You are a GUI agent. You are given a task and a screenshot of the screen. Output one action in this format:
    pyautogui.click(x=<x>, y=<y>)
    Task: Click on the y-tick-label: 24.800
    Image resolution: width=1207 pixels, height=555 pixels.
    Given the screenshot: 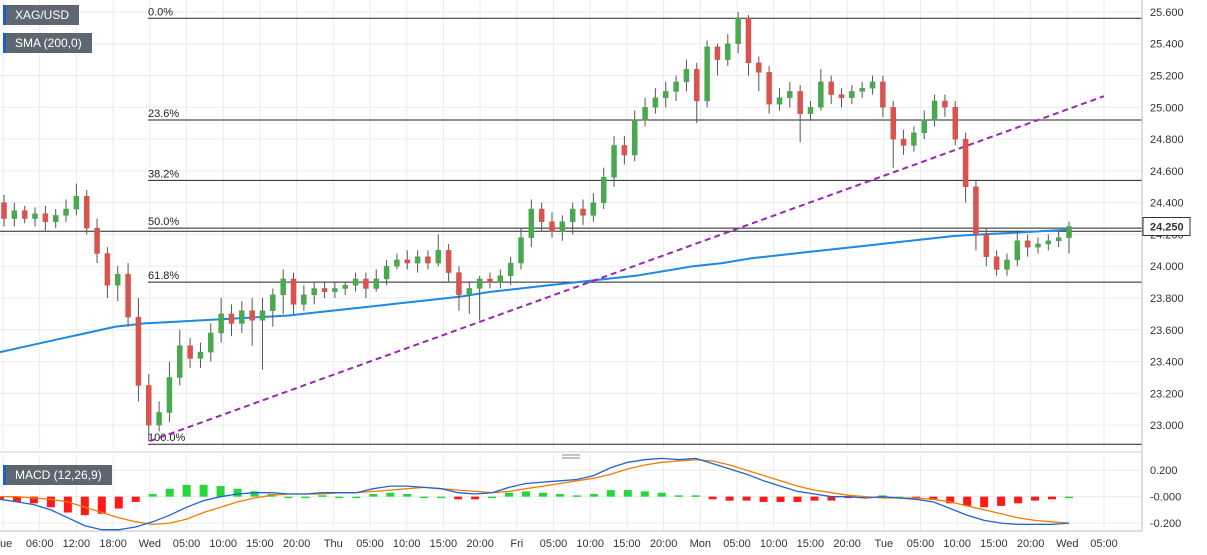 What is the action you would take?
    pyautogui.click(x=1167, y=140)
    